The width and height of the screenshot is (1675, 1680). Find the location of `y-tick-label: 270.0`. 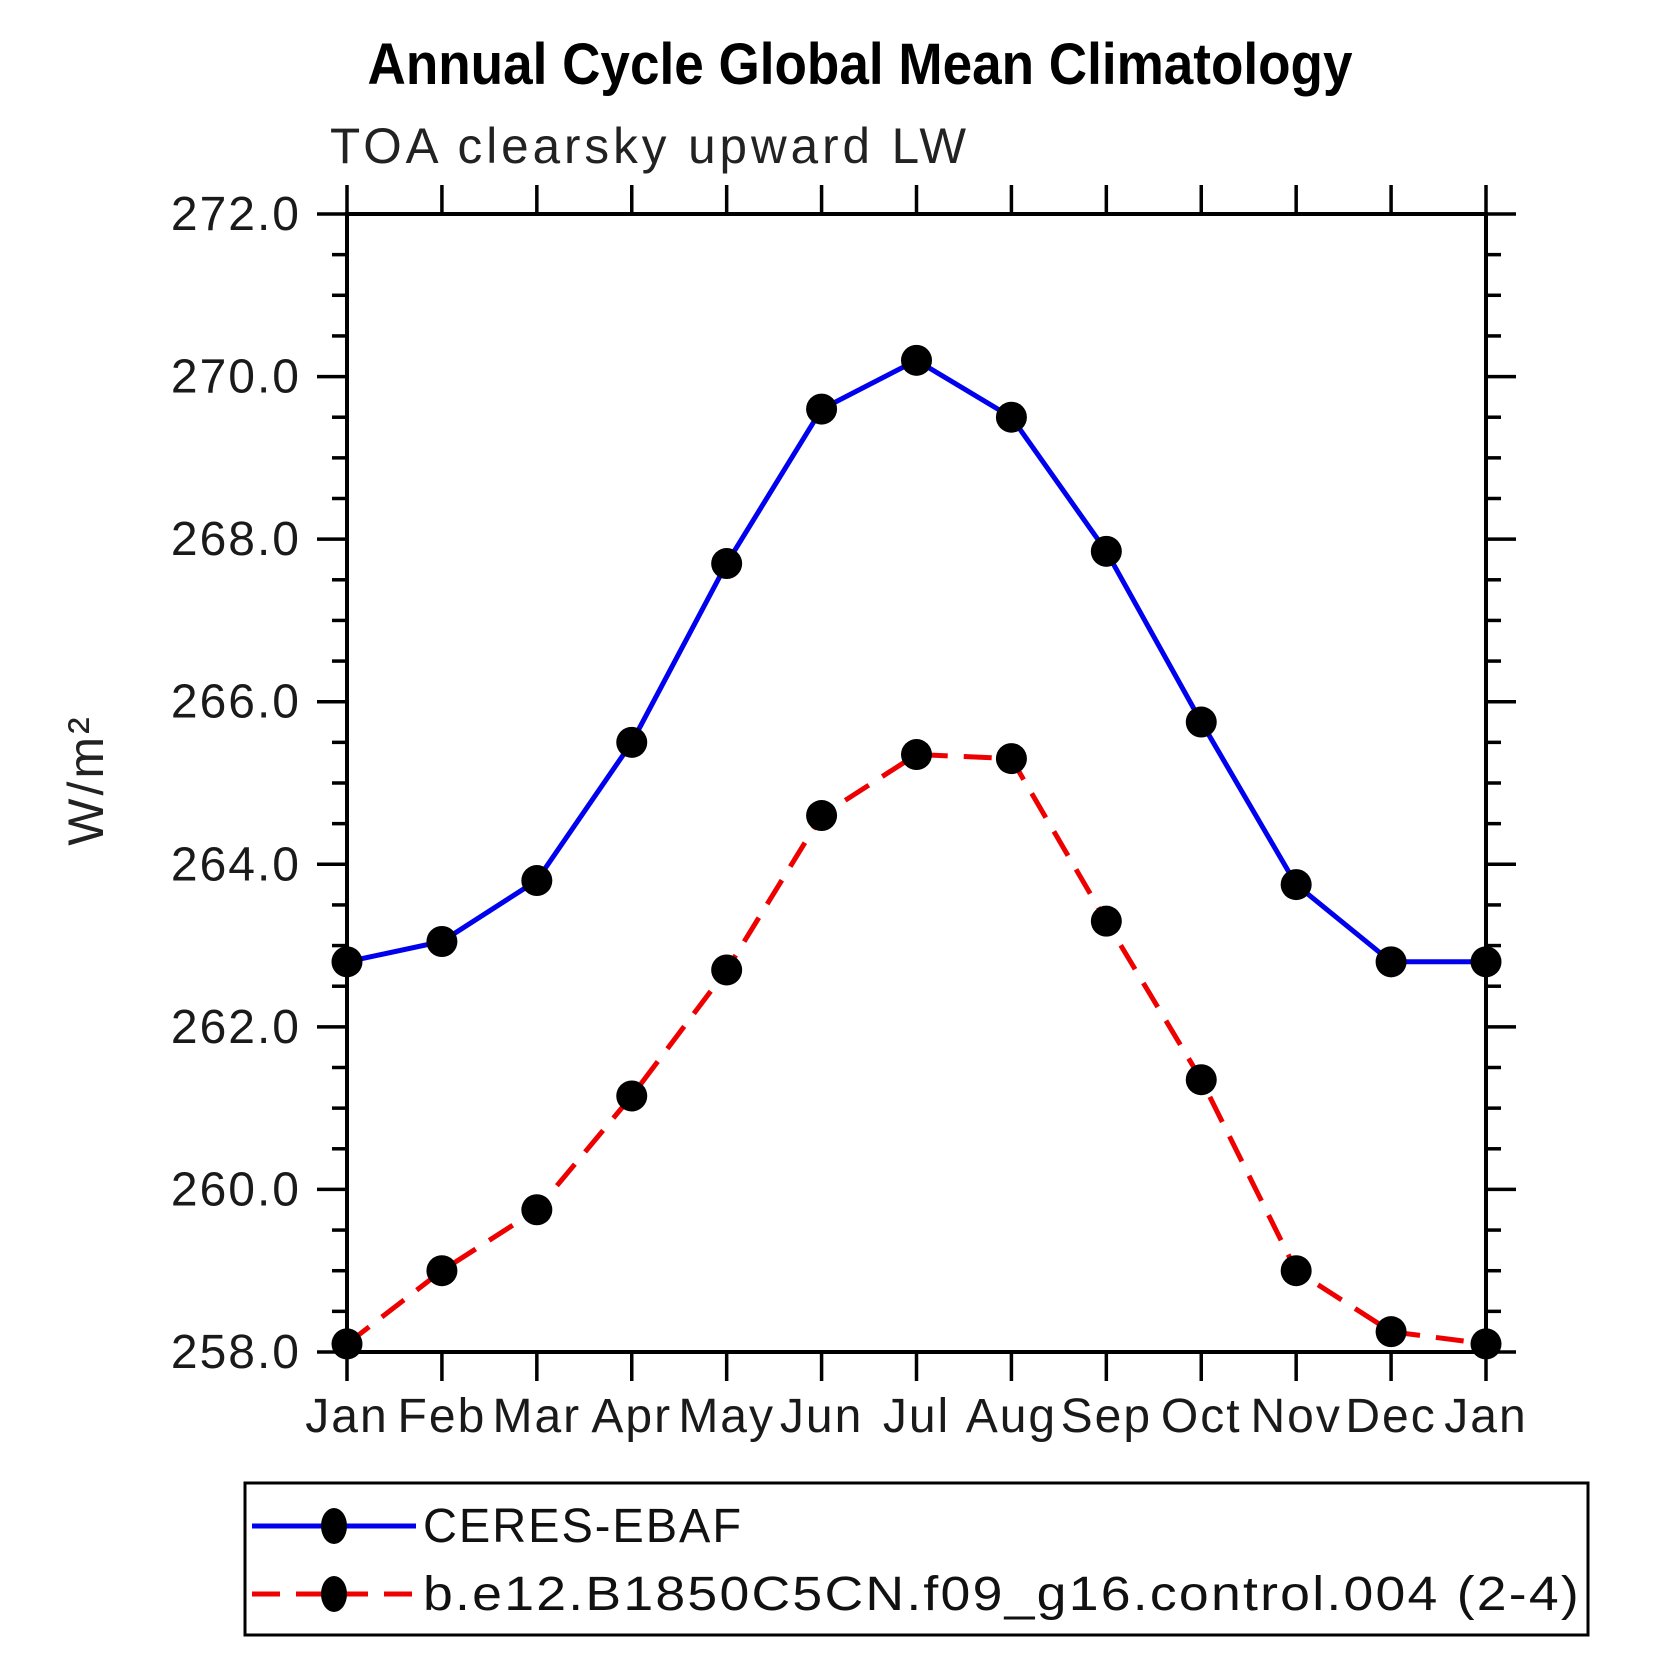

y-tick-label: 270.0 is located at coordinates (236, 377).